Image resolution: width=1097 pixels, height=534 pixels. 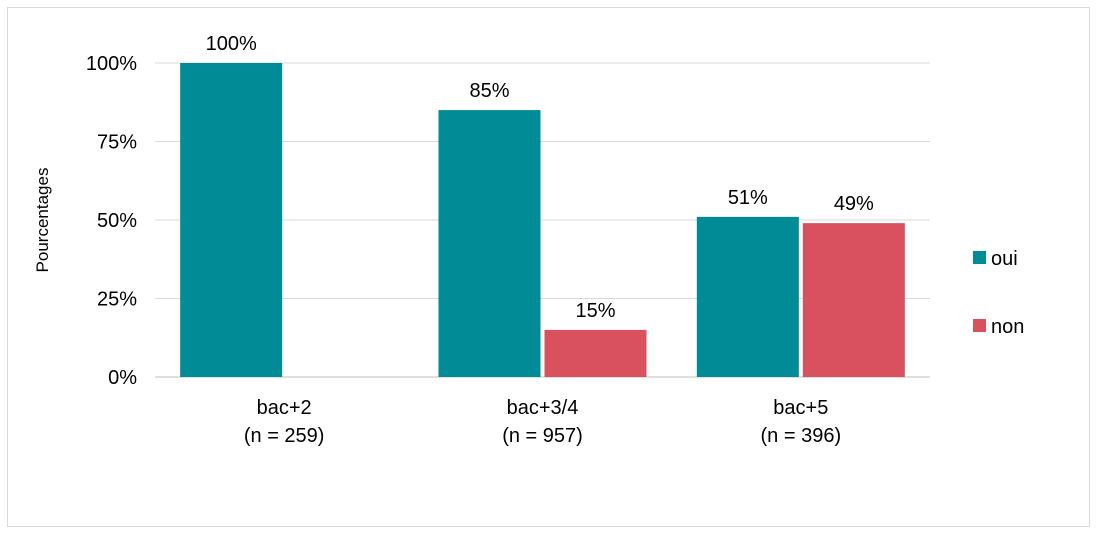 What do you see at coordinates (117, 300) in the screenshot?
I see `y-tick-label: 25%` at bounding box center [117, 300].